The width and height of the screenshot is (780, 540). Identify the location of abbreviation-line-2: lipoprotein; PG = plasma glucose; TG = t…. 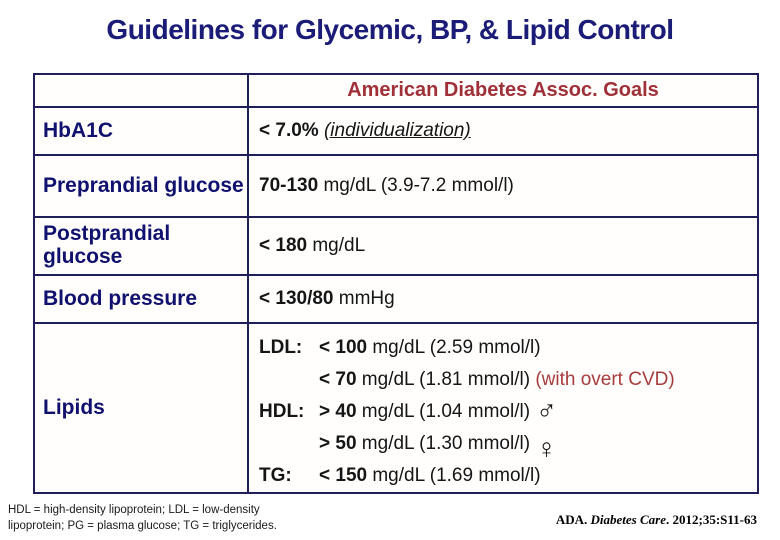
(142, 525).